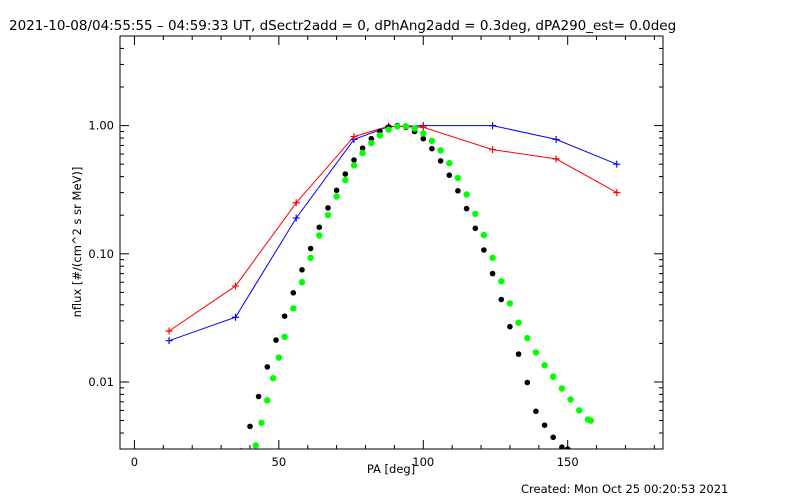 The image size is (800, 500). I want to click on created-timestamp: Created: Mon Oct 25 00:20:53 2021, so click(624, 489).